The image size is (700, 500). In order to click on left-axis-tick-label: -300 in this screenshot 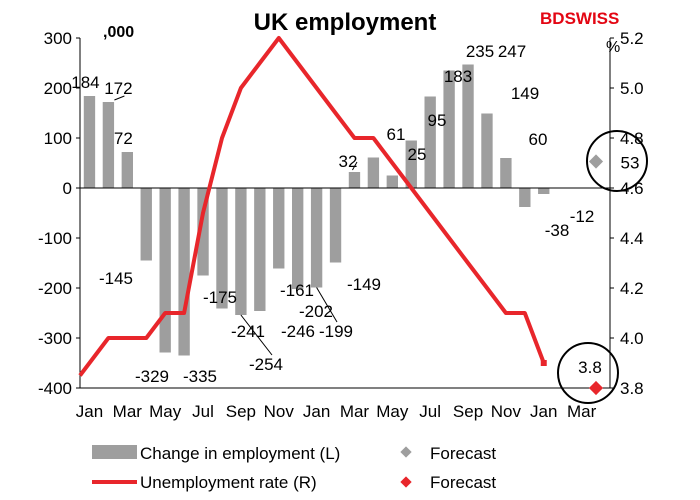, I will do `click(55, 338)`.